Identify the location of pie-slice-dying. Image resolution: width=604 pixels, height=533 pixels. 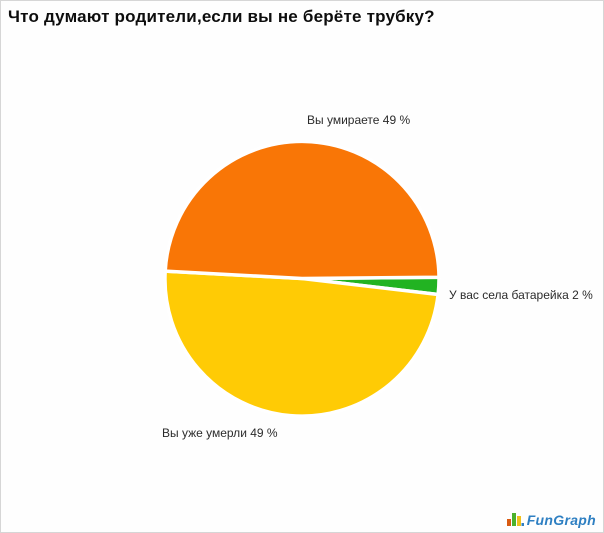
(302, 210).